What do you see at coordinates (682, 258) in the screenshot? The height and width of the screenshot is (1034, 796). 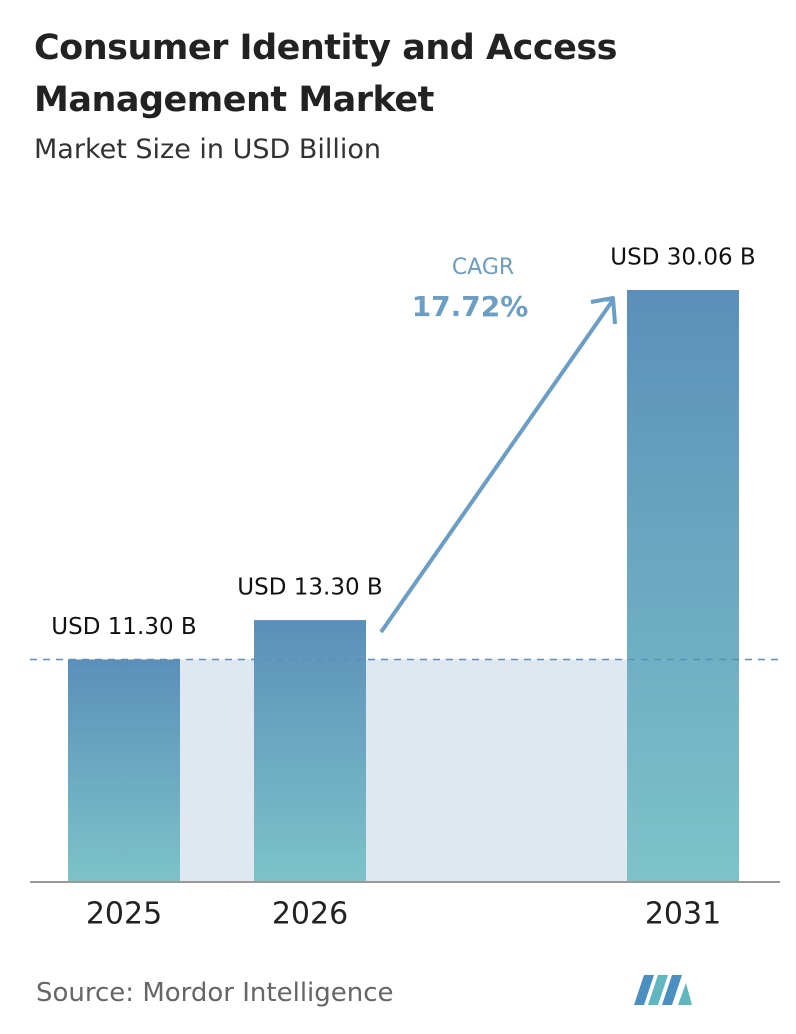 I see `value-label: USD 30.06 B` at bounding box center [682, 258].